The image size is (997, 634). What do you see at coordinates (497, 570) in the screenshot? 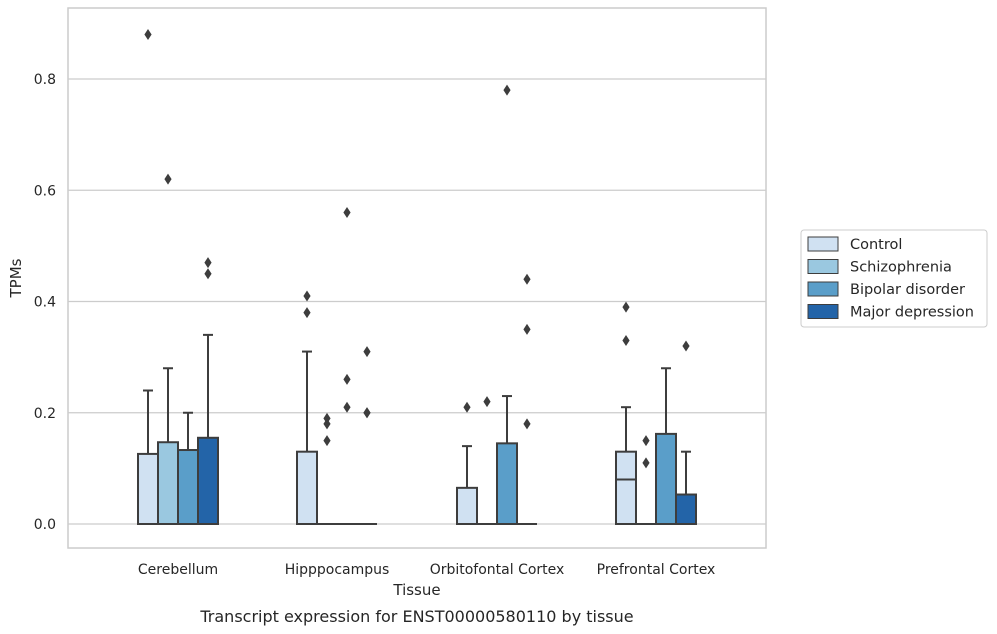
I see `x-tick-label: Orbitofontal Cortex` at bounding box center [497, 570].